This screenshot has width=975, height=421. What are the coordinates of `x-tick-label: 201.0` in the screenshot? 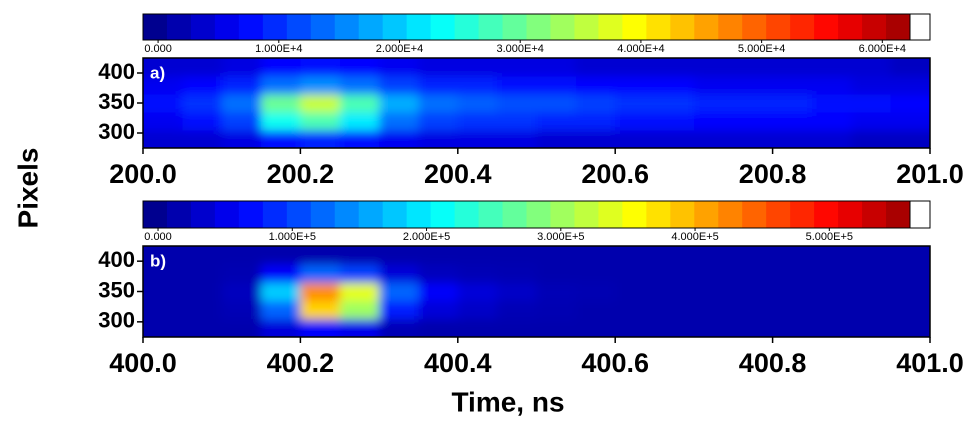 It's located at (930, 174).